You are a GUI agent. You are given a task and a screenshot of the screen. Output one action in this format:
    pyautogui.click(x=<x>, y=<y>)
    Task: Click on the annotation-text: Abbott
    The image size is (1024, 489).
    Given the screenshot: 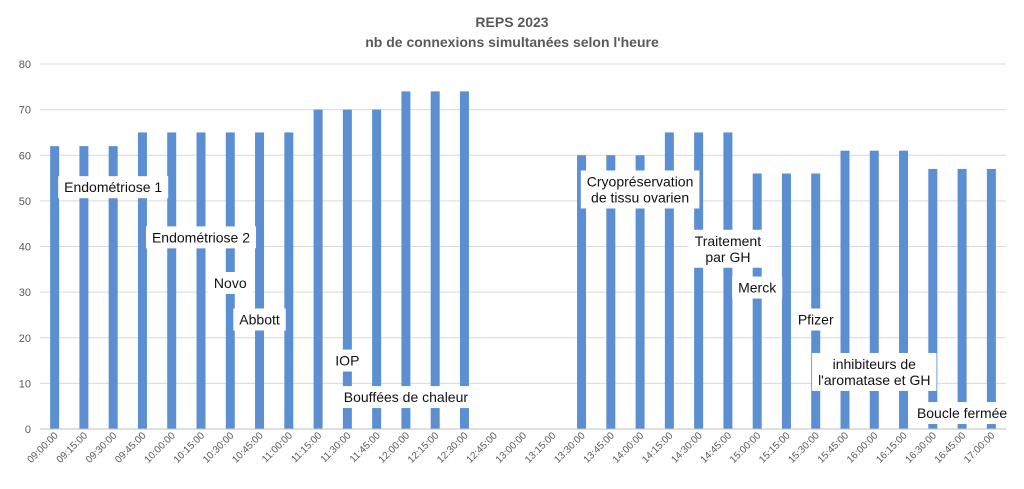 What is the action you would take?
    pyautogui.click(x=259, y=320)
    